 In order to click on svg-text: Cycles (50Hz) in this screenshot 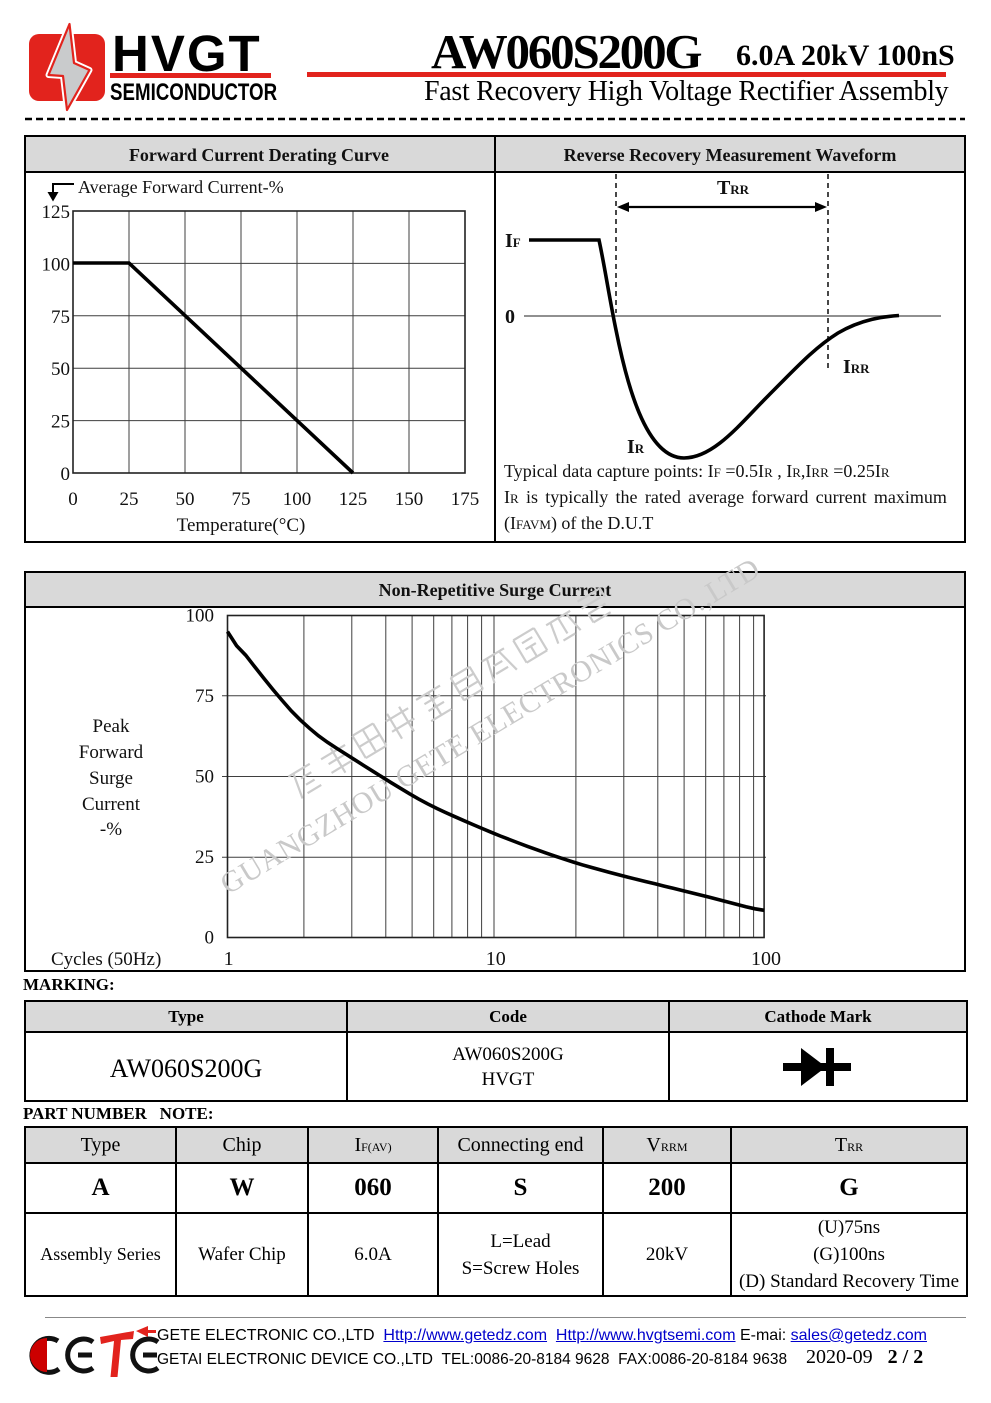, I will do `click(106, 959)`.